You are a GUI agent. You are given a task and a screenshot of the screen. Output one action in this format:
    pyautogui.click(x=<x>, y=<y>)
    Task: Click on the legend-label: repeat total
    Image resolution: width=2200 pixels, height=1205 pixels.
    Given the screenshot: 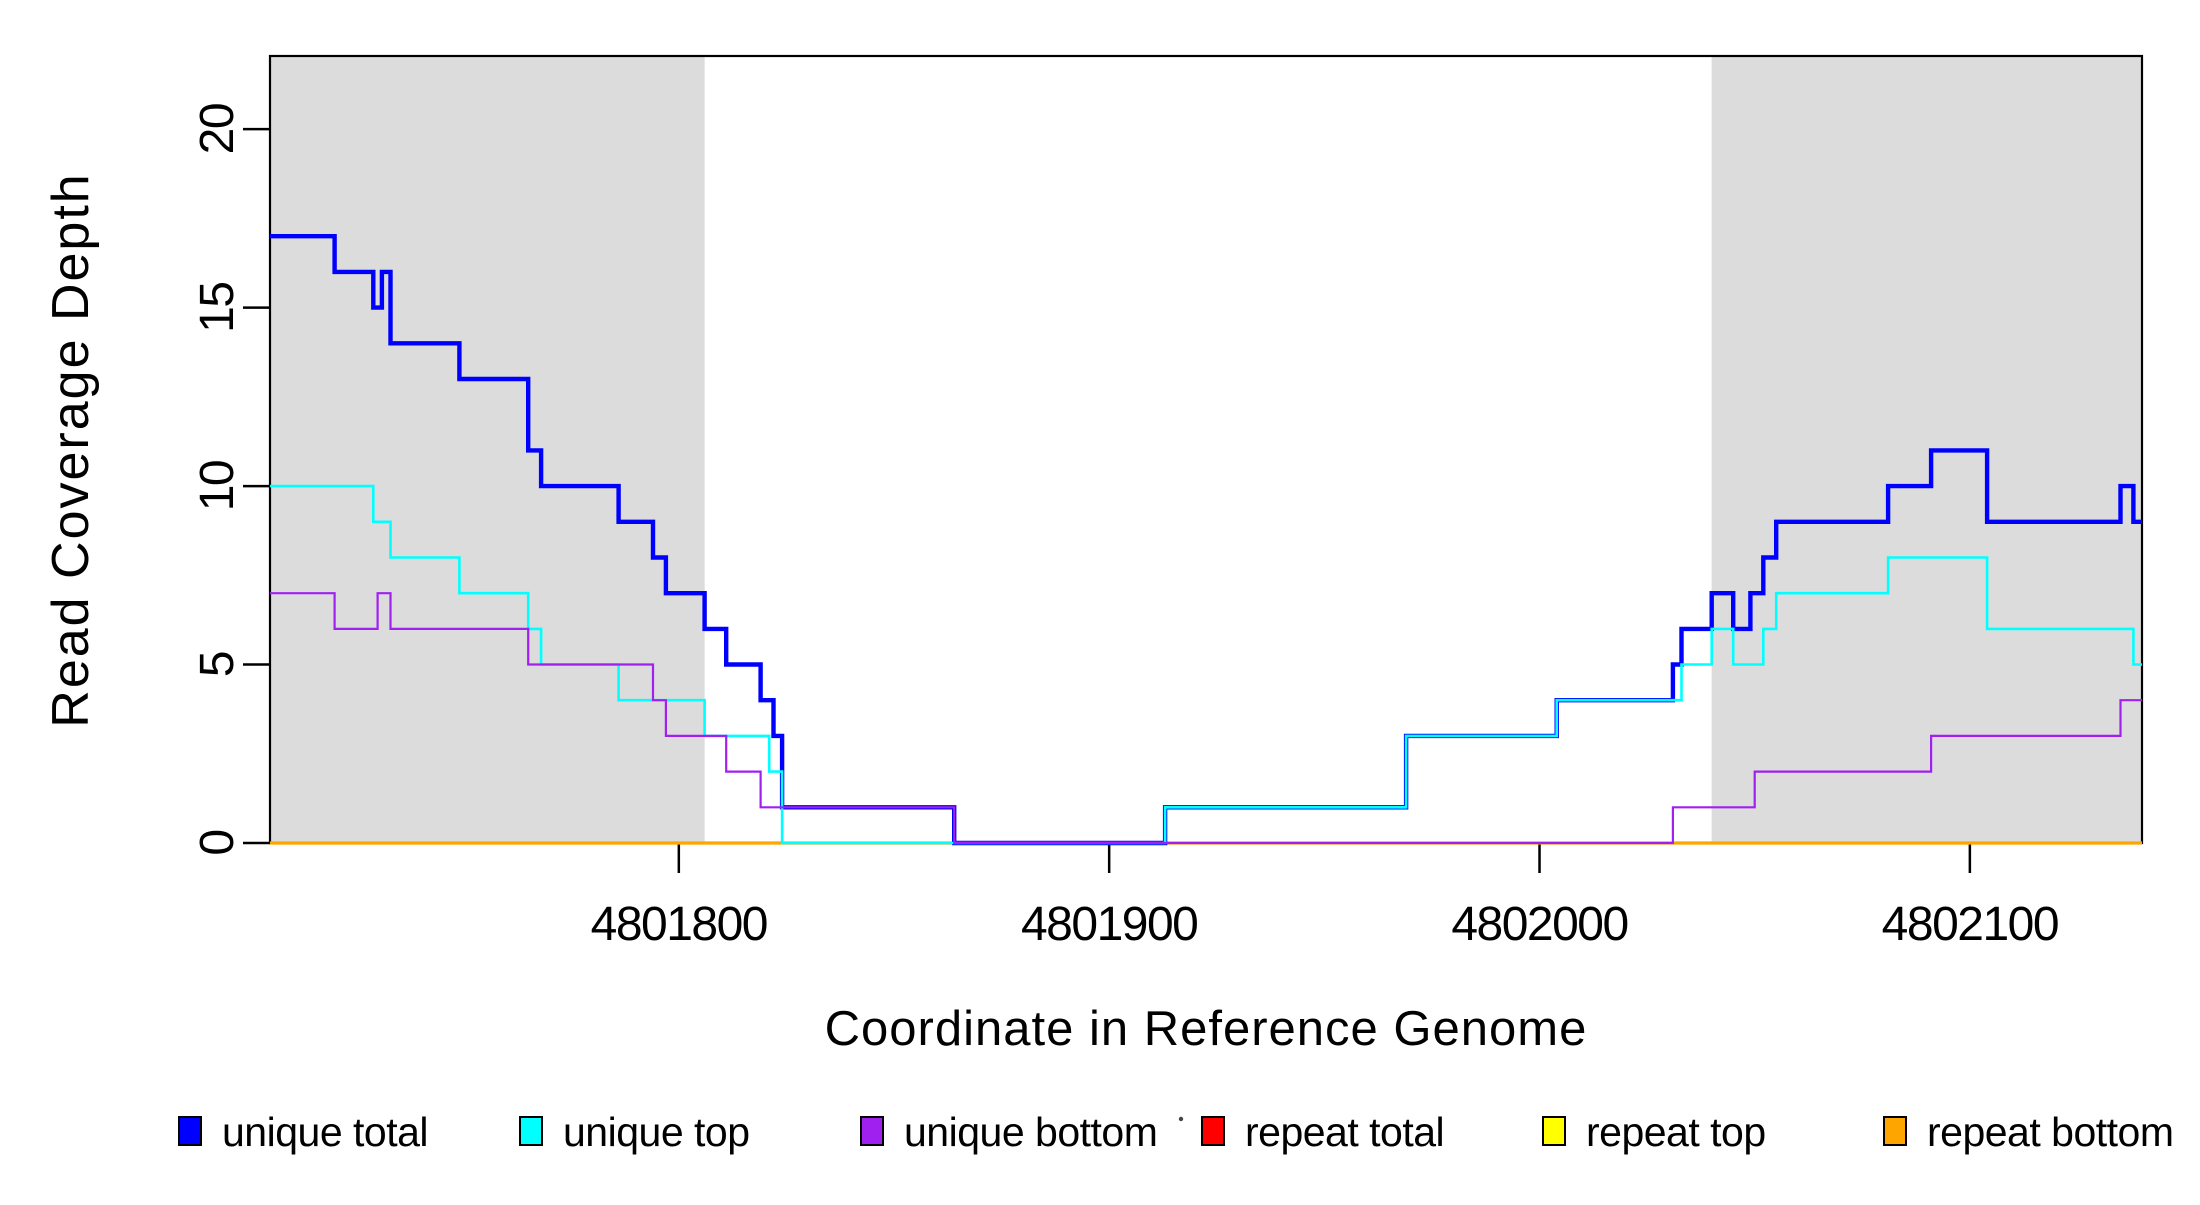 What is the action you would take?
    pyautogui.click(x=1344, y=1132)
    